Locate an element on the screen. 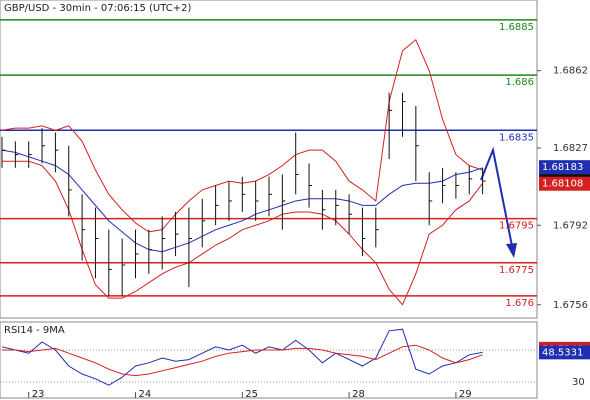 The width and height of the screenshot is (590, 400). y-tick-label: 1.6827 is located at coordinates (570, 148).